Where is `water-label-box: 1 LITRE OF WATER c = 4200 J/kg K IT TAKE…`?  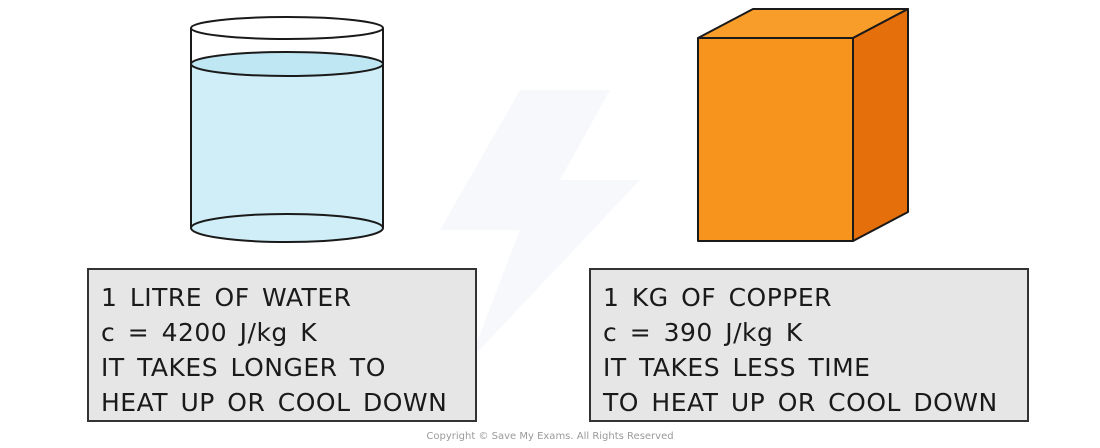
water-label-box: 1 LITRE OF WATER c = 4200 J/kg K IT TAKE… is located at coordinates (282, 345).